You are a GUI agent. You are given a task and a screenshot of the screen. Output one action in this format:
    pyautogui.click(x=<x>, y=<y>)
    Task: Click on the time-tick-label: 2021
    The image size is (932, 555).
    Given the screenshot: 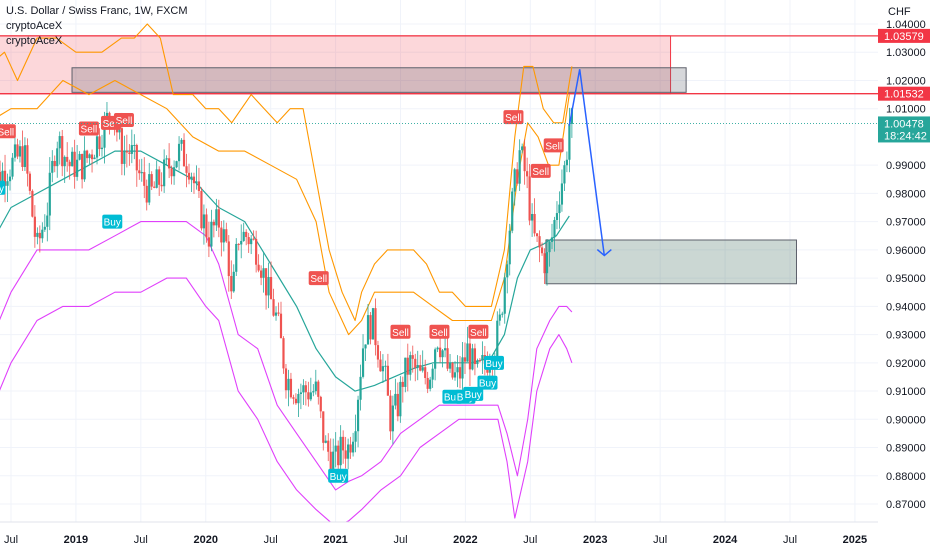 What is the action you would take?
    pyautogui.click(x=335, y=540)
    